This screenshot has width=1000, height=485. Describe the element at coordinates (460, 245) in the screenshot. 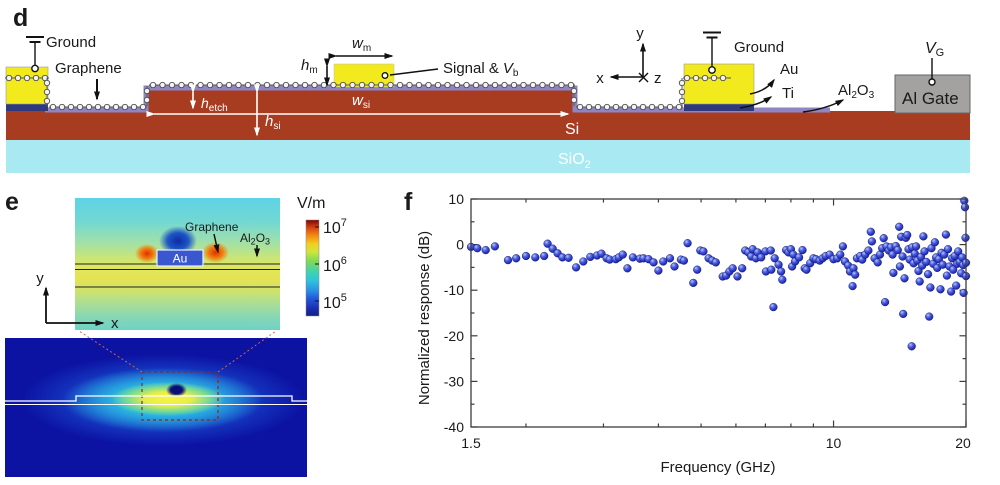

I see `tick-label: 0` at that location.